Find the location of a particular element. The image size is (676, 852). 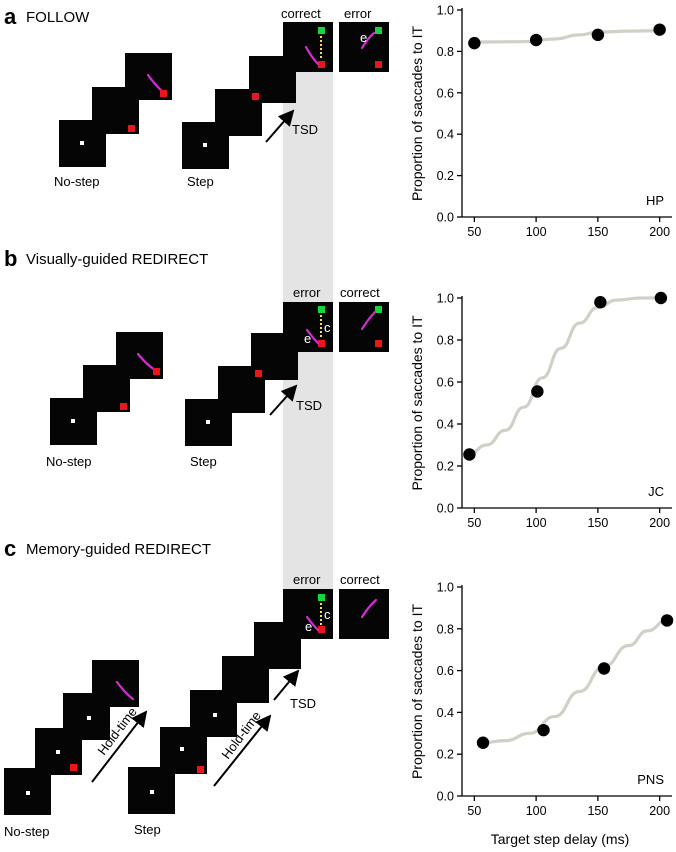

subject-label: PNS is located at coordinates (650, 779).